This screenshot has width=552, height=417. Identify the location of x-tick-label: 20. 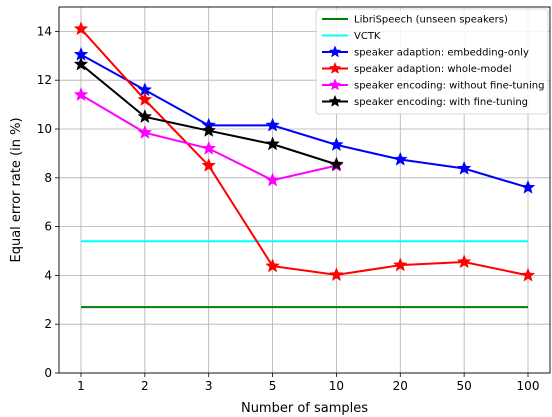
(400, 386).